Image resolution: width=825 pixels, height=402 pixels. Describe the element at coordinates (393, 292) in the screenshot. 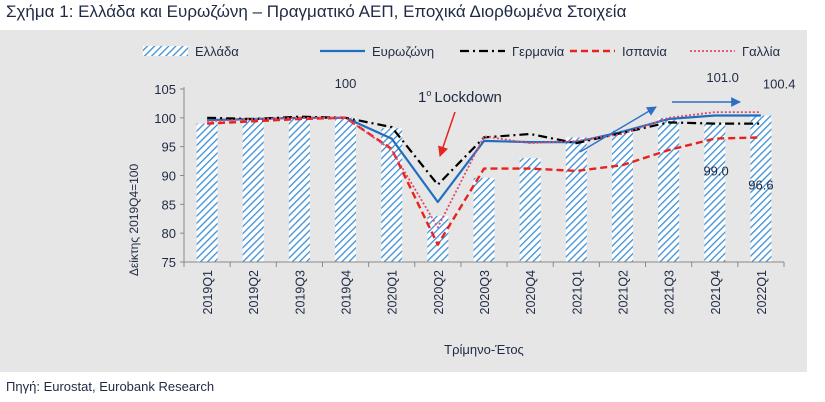

I see `x-tick-2020Q1: 2020Q1` at that location.